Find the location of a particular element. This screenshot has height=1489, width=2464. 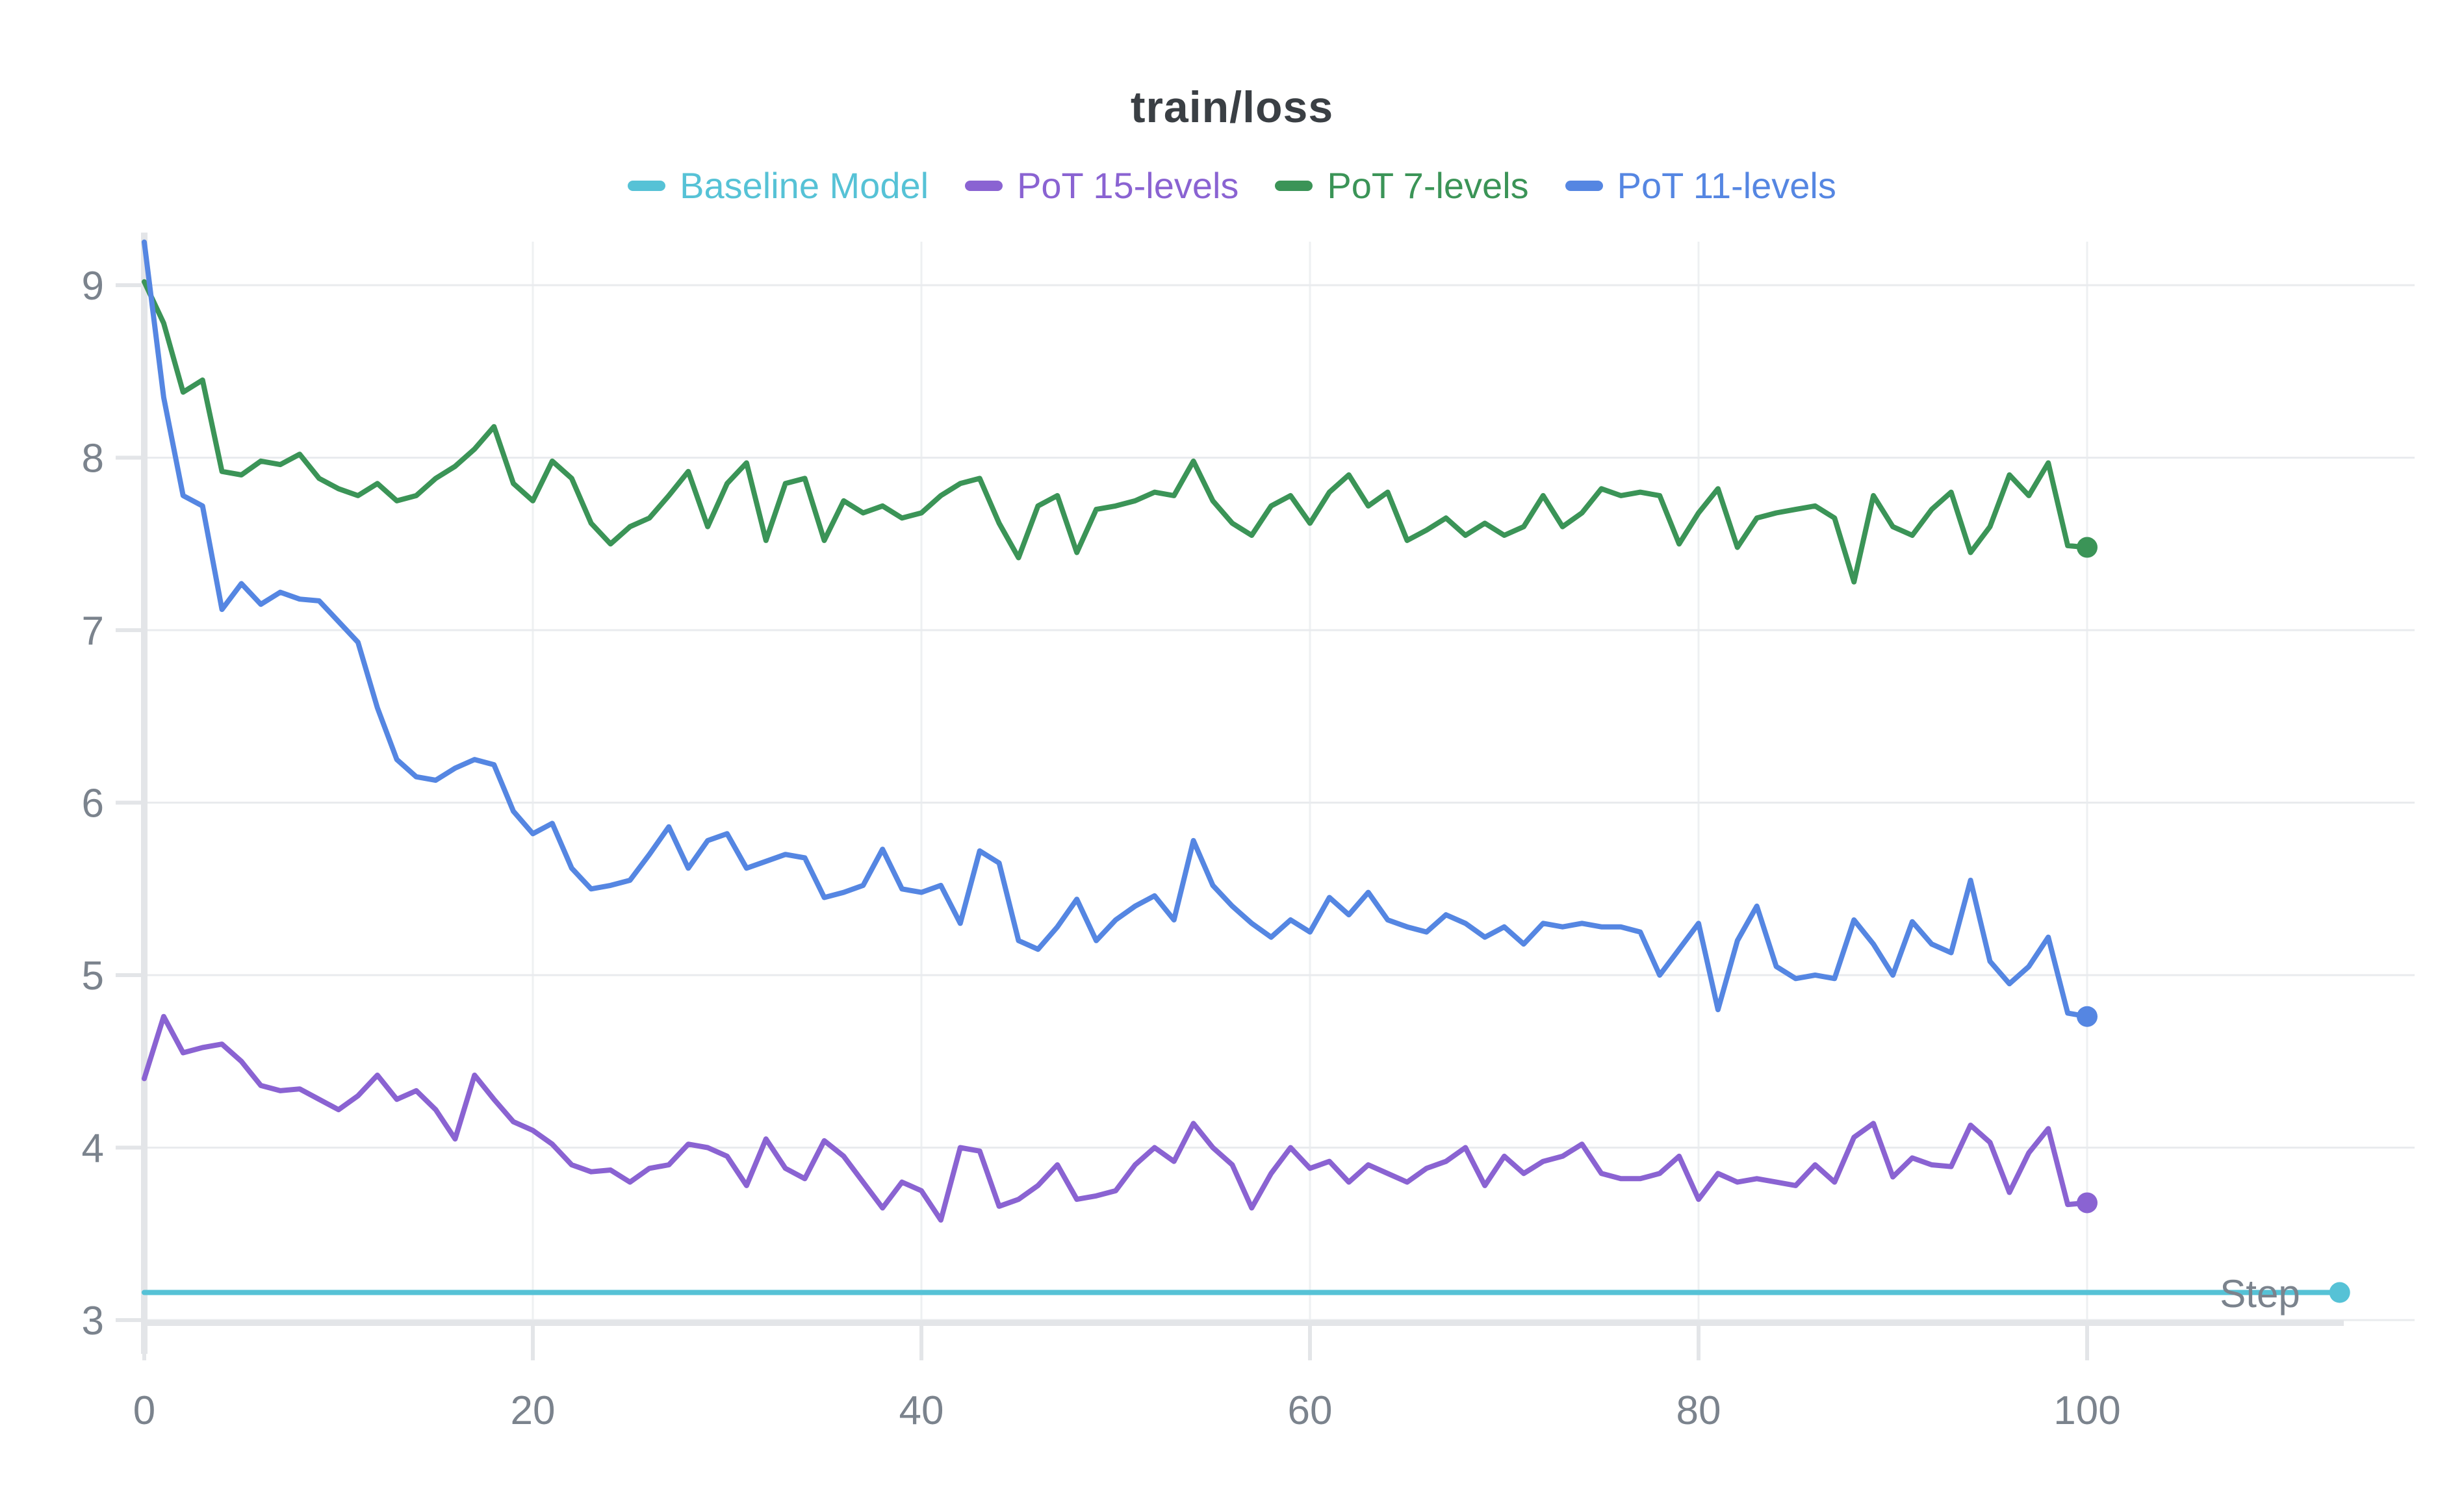

y-tick-label: 6 is located at coordinates (93, 804).